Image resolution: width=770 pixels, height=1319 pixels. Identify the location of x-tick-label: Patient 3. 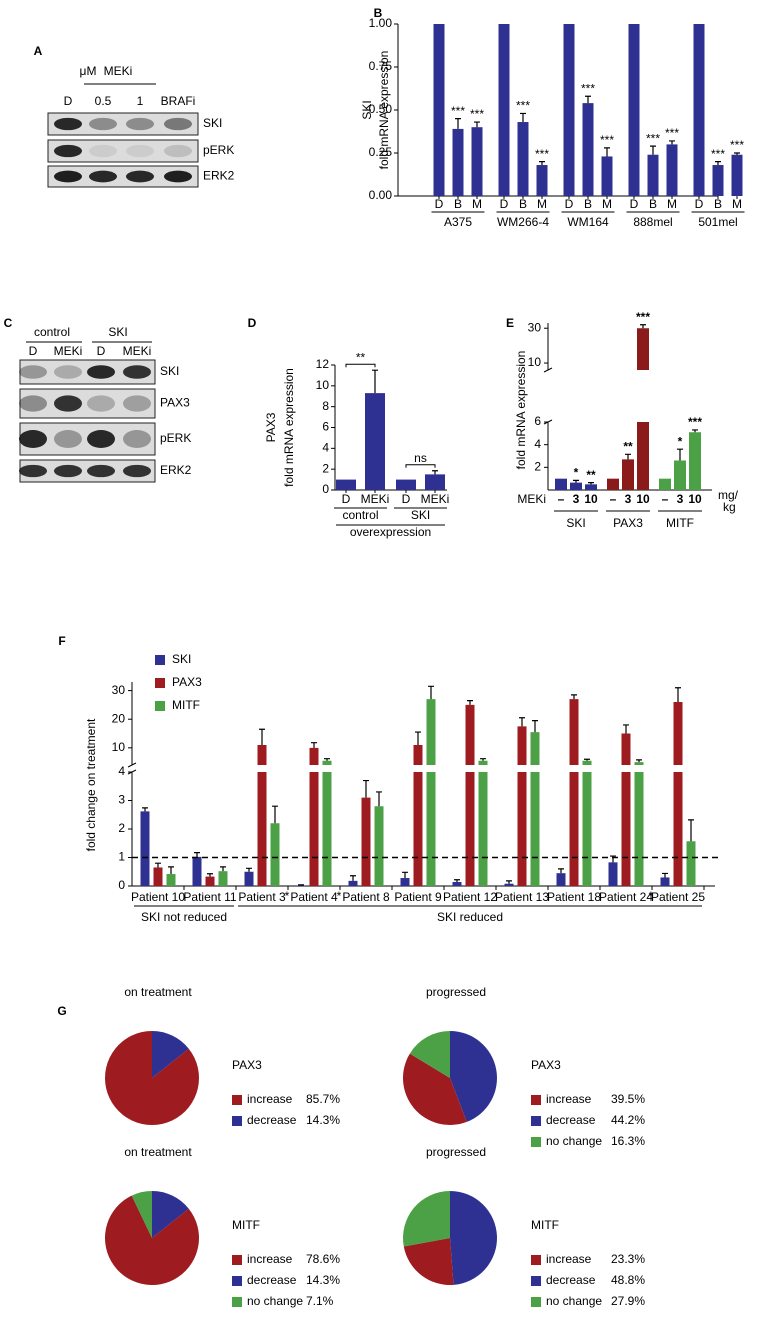
(262, 897).